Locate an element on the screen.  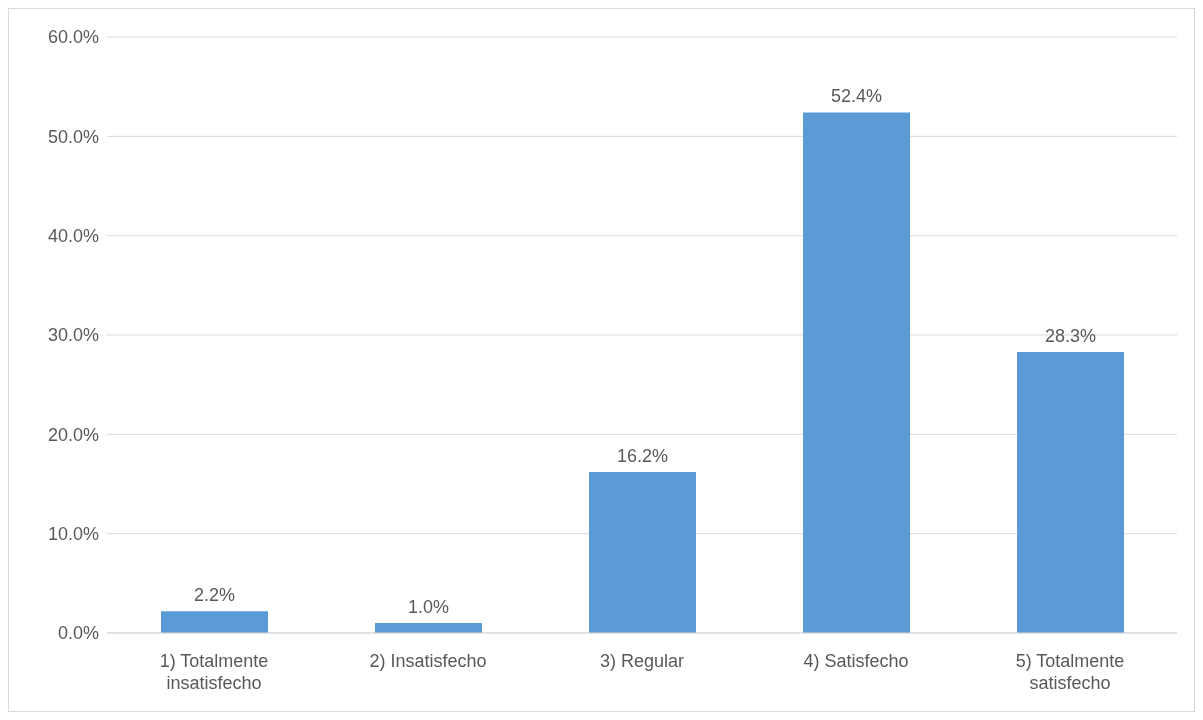
data-label: 28.3% is located at coordinates (1070, 335).